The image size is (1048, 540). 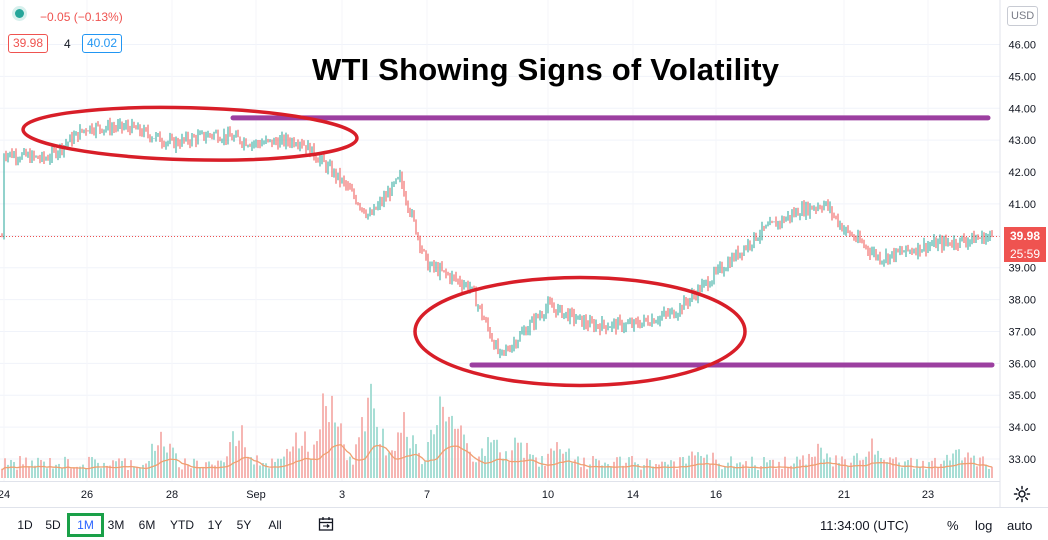 What do you see at coordinates (326, 524) in the screenshot?
I see `calendar-range-icon` at bounding box center [326, 524].